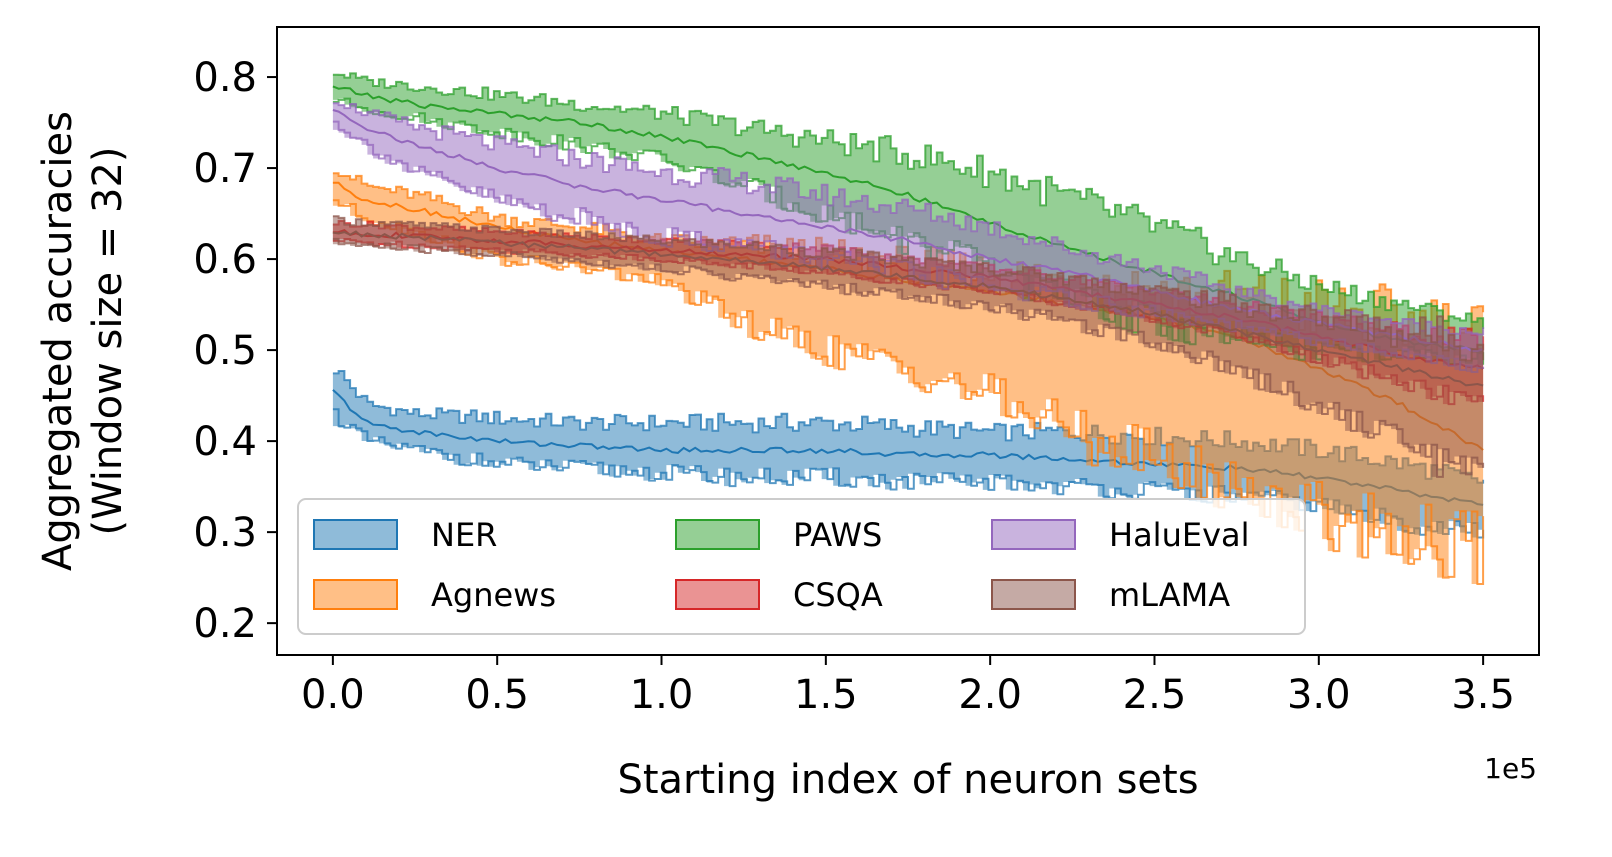  I want to click on legend-item-ner: NER, so click(405, 535).